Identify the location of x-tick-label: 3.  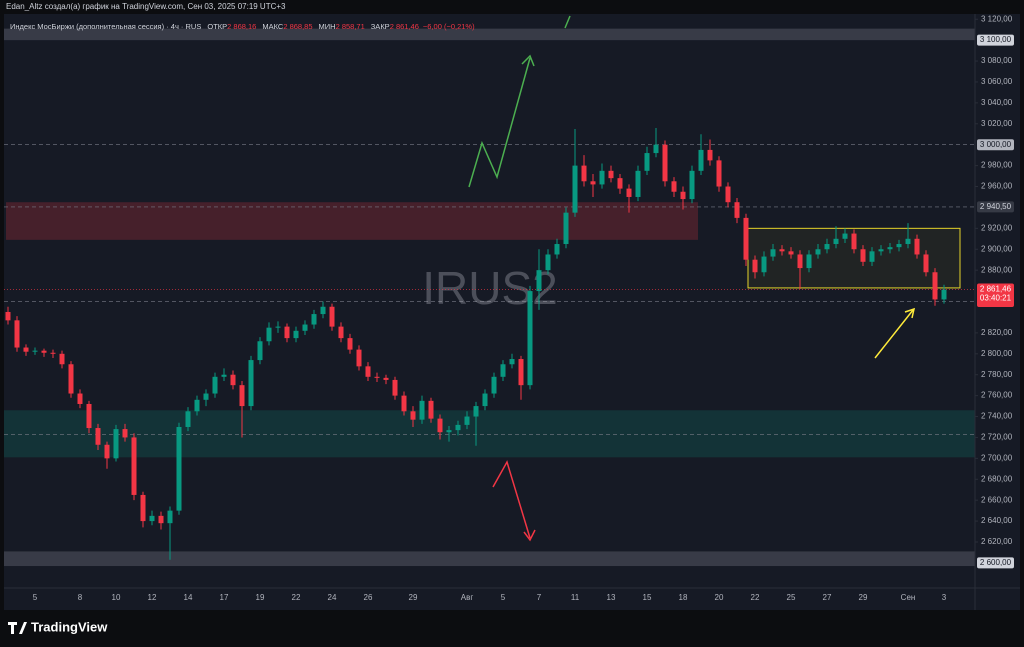
(944, 597).